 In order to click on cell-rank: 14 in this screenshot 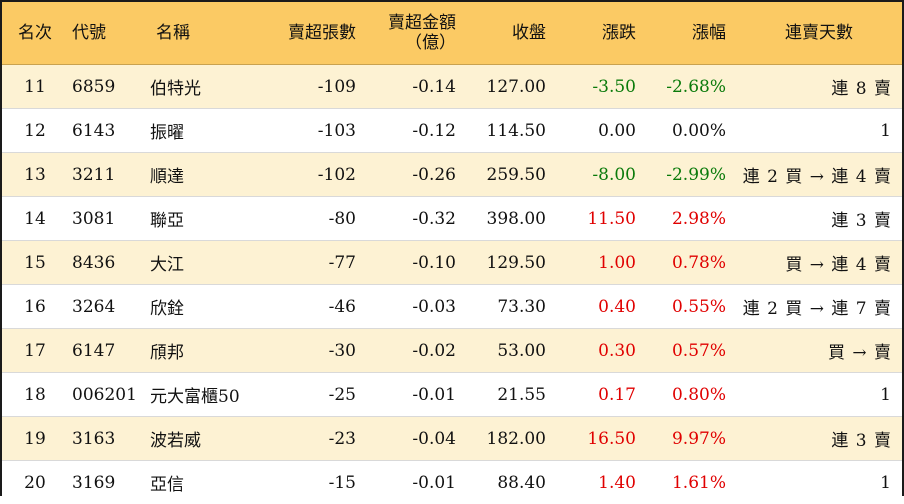, I will do `click(35, 219)`.